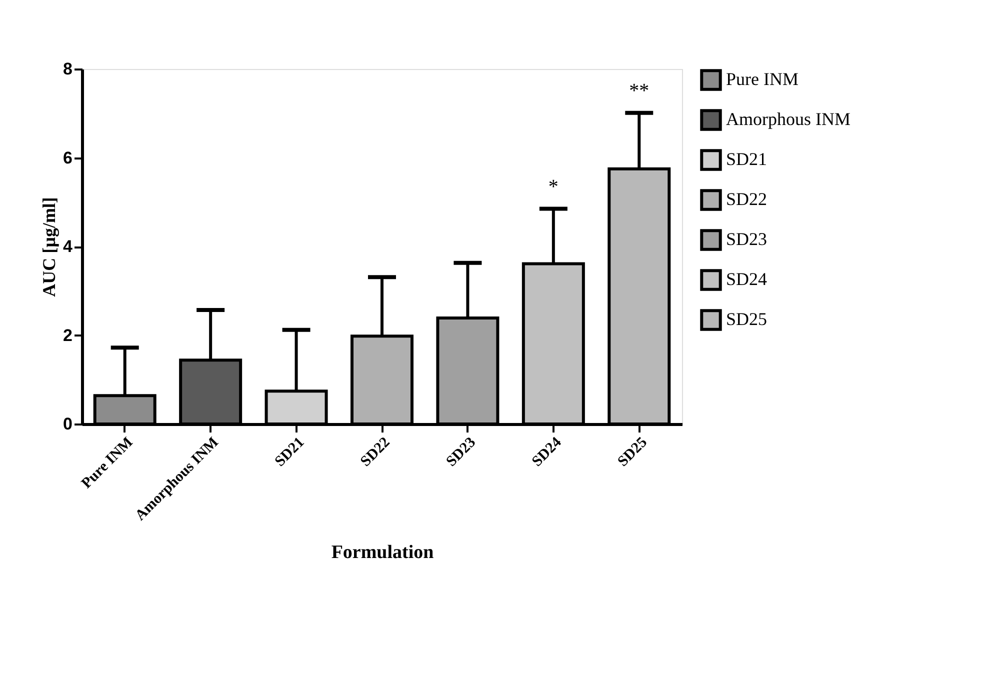  What do you see at coordinates (67, 424) in the screenshot?
I see `y-tick-label: 0` at bounding box center [67, 424].